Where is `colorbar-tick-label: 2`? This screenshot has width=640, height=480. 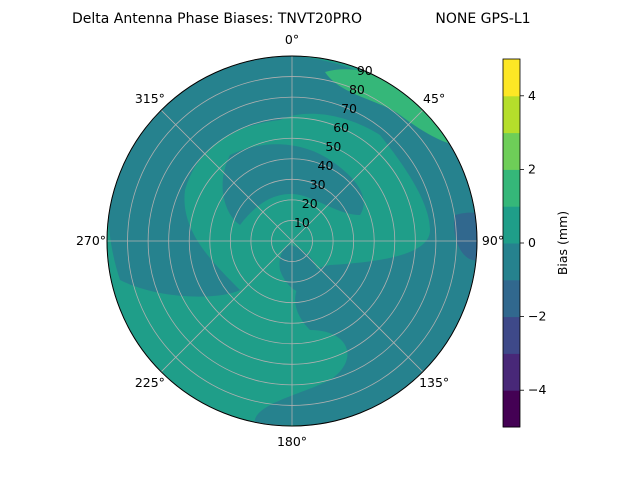 colorbar-tick-label: 2 is located at coordinates (532, 168).